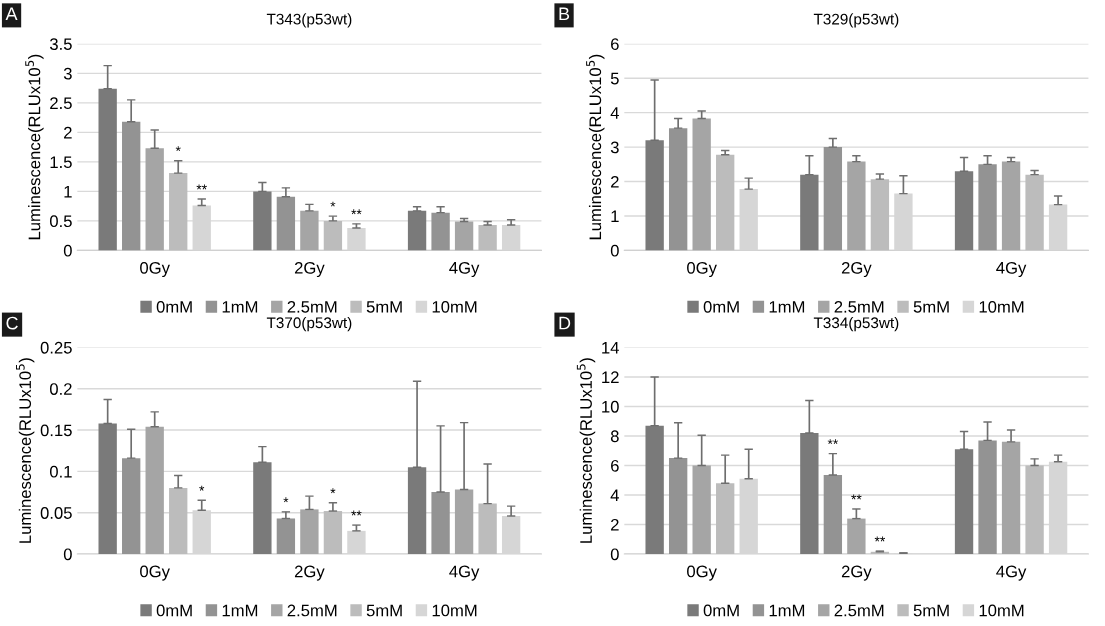 The image size is (1105, 626). I want to click on y-tick-label: 0.2, so click(60, 389).